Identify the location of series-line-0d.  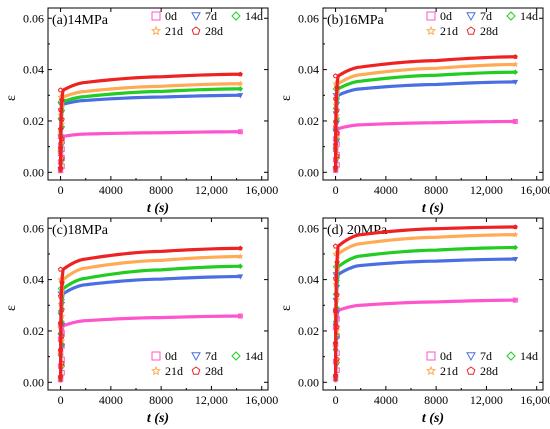
(150, 152).